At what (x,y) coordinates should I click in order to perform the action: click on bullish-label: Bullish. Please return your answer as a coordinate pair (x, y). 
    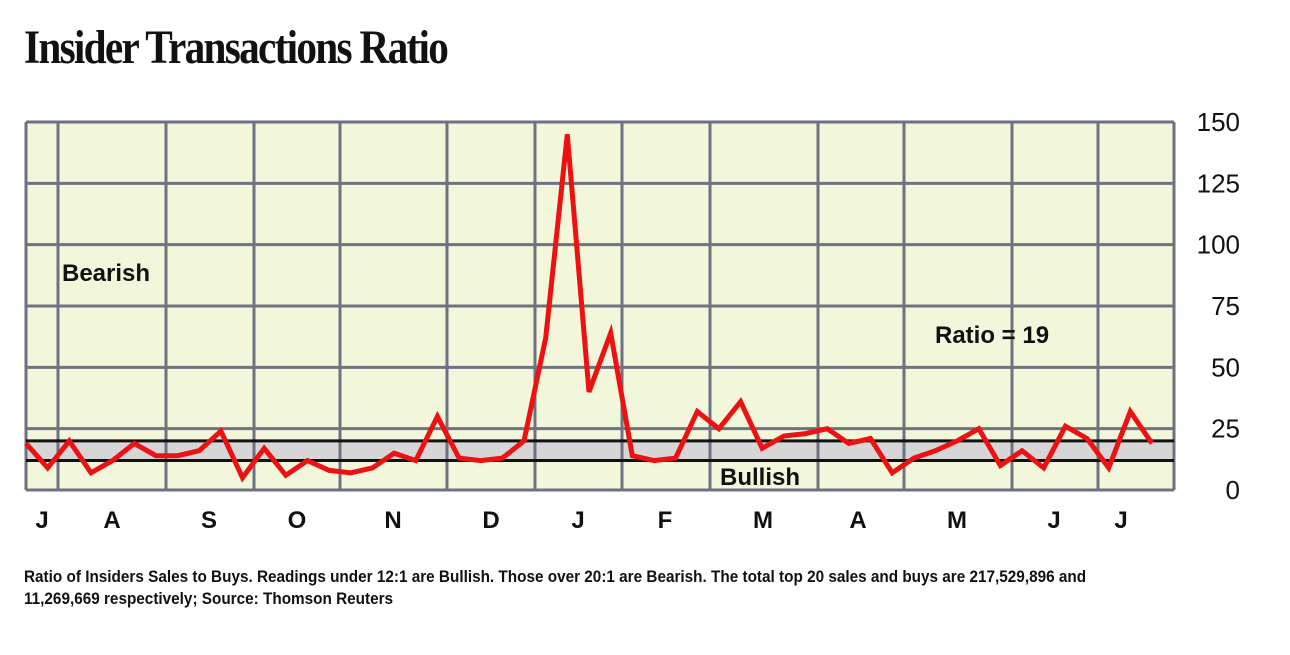
    Looking at the image, I should click on (760, 477).